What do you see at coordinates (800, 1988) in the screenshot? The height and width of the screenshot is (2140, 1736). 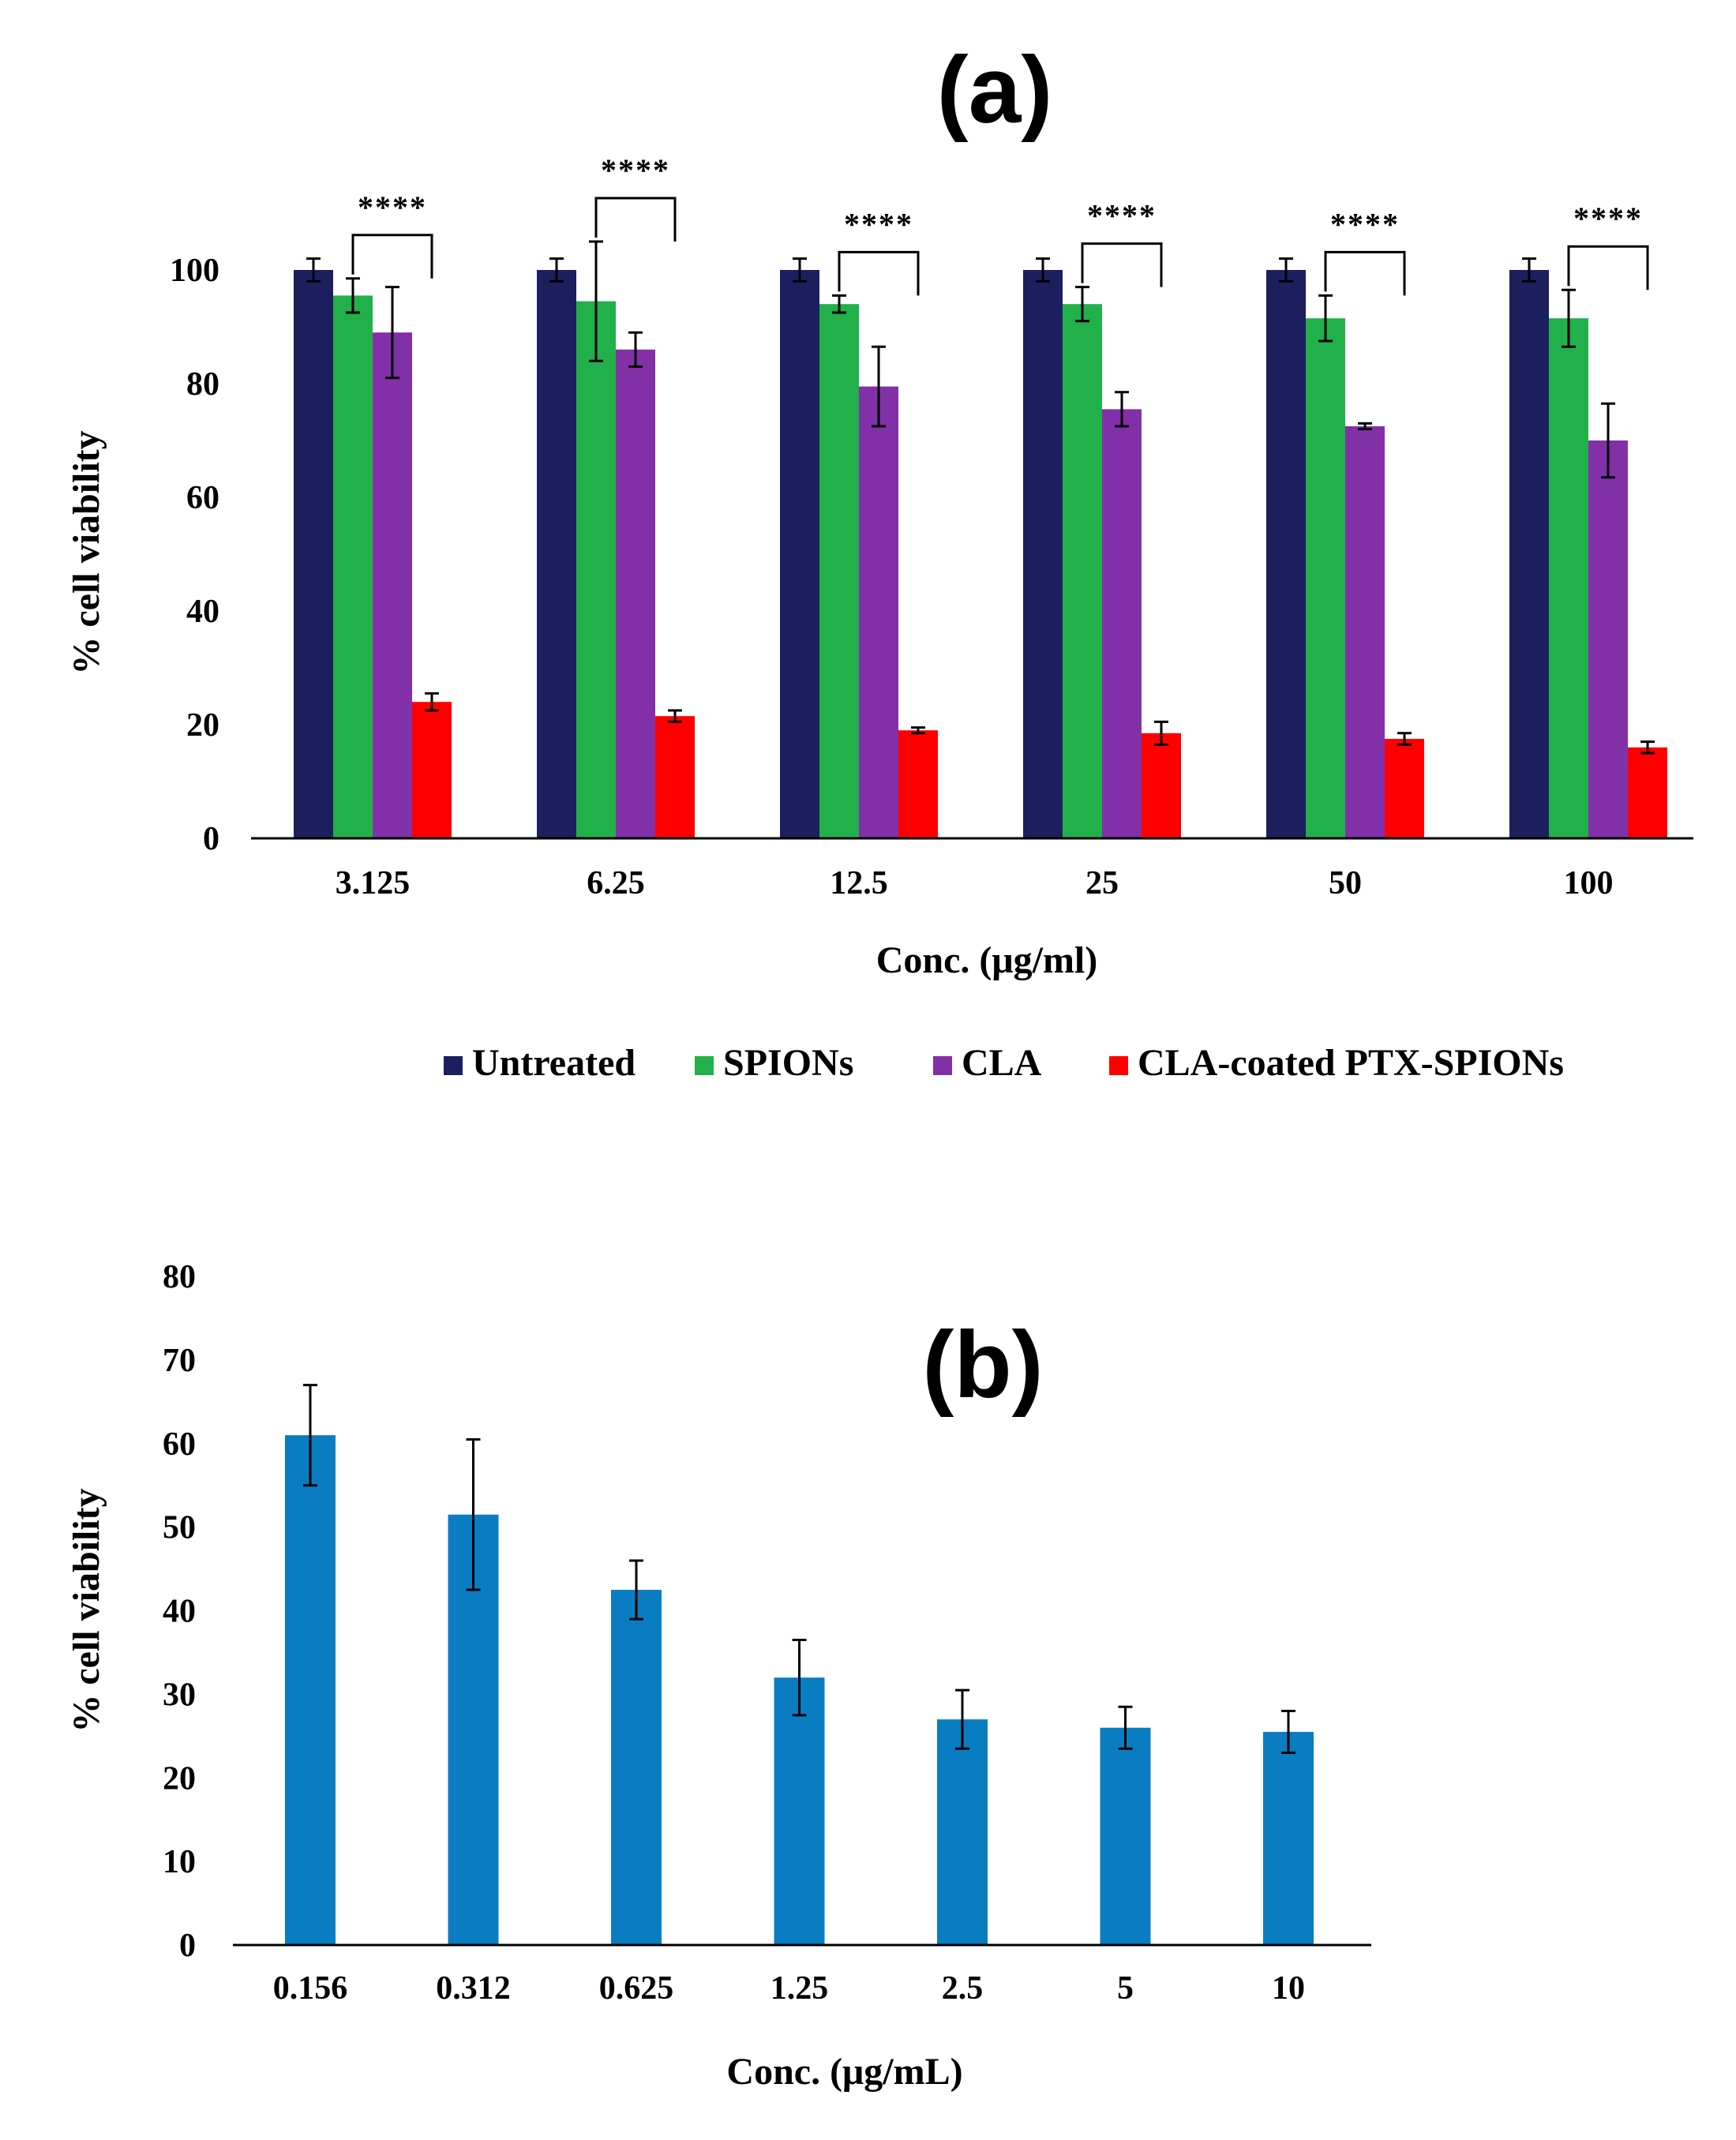 I see `panel-b-x-tick-label: 1.25` at bounding box center [800, 1988].